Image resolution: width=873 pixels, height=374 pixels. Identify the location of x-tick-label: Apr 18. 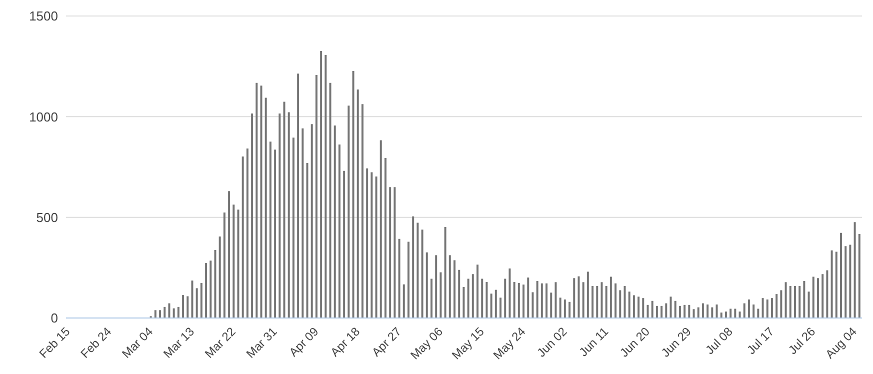
(345, 342).